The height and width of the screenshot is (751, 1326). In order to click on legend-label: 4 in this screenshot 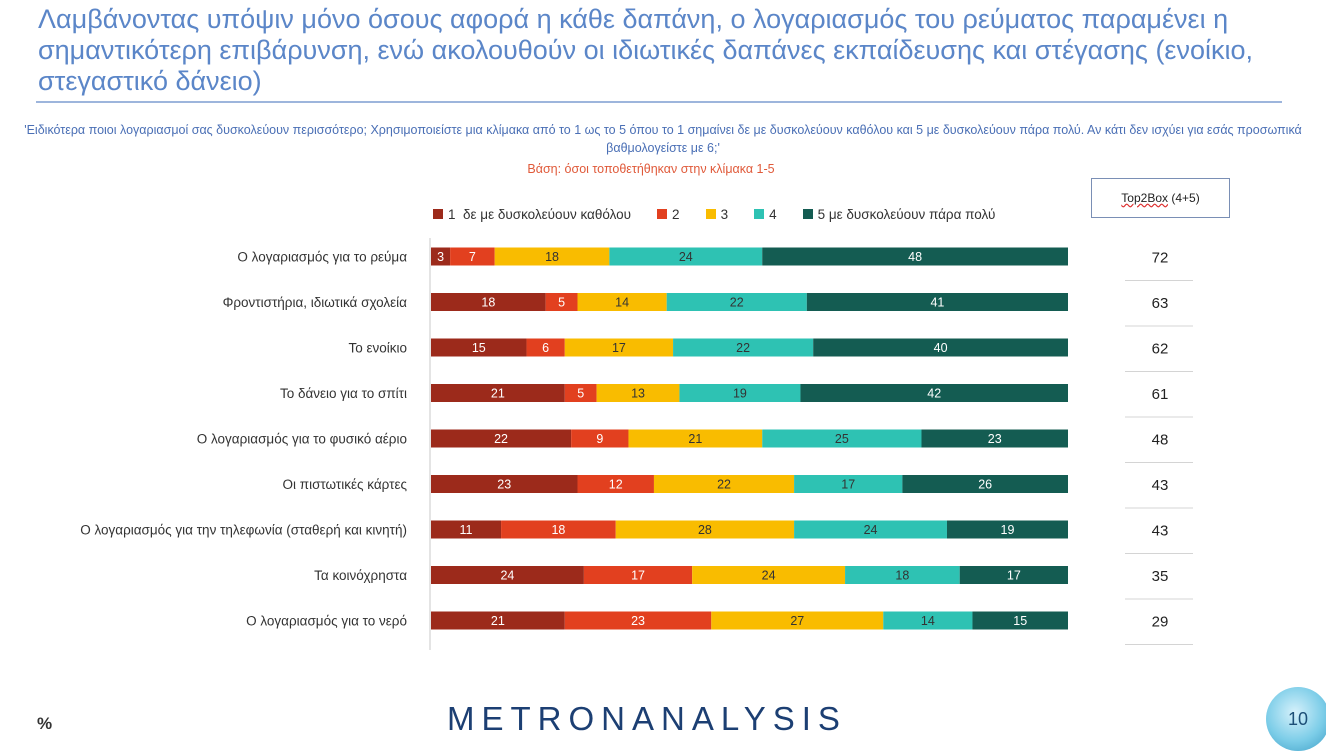, I will do `click(773, 214)`.